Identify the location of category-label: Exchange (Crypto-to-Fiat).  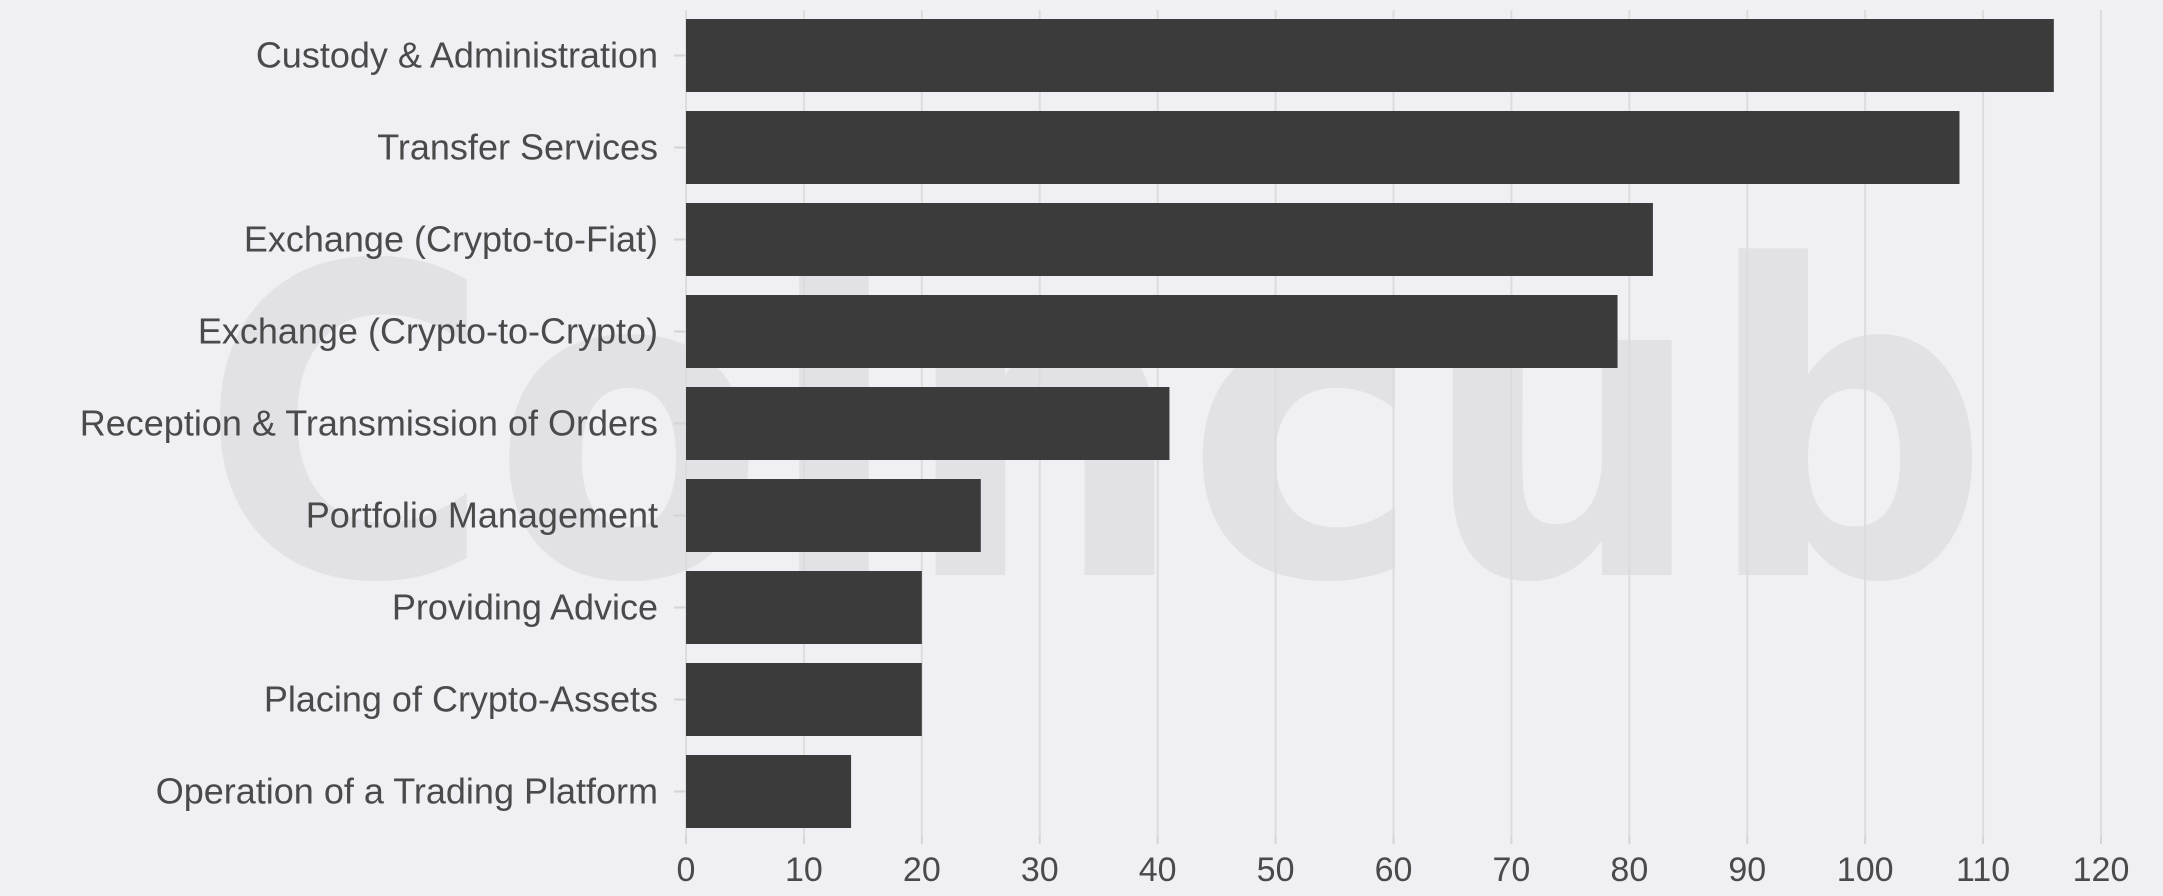
(451, 239).